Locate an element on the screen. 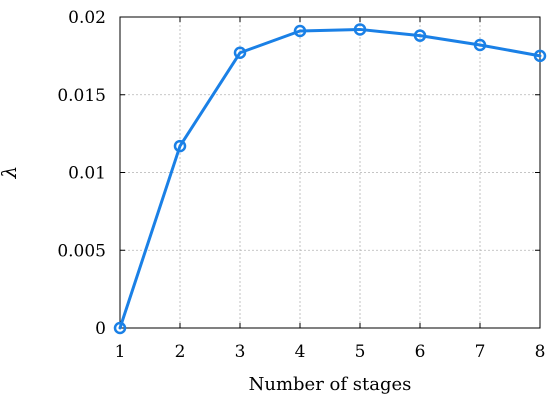 The height and width of the screenshot is (400, 550). y-tick-label: 0.015 is located at coordinates (81, 96).